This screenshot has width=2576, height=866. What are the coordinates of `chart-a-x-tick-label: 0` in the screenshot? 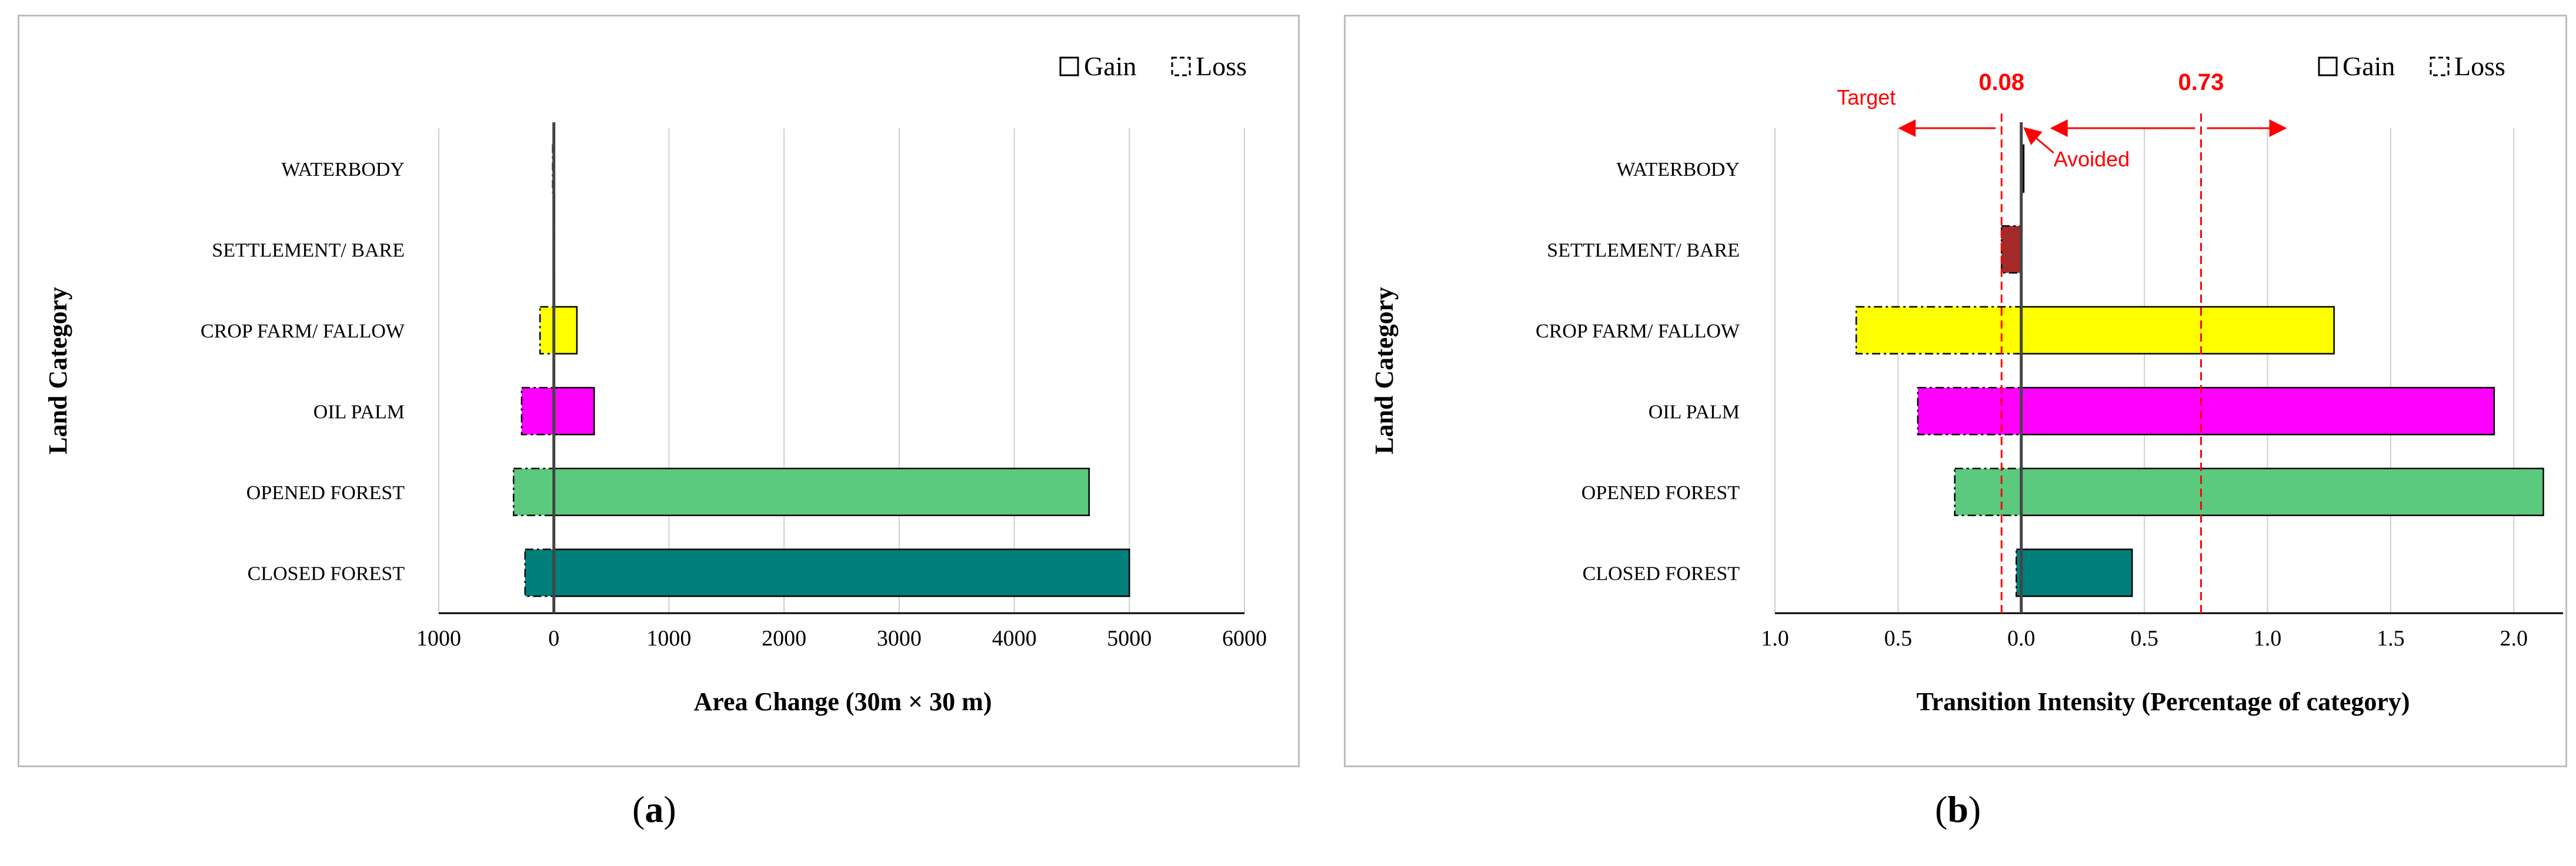 It's located at (553, 638).